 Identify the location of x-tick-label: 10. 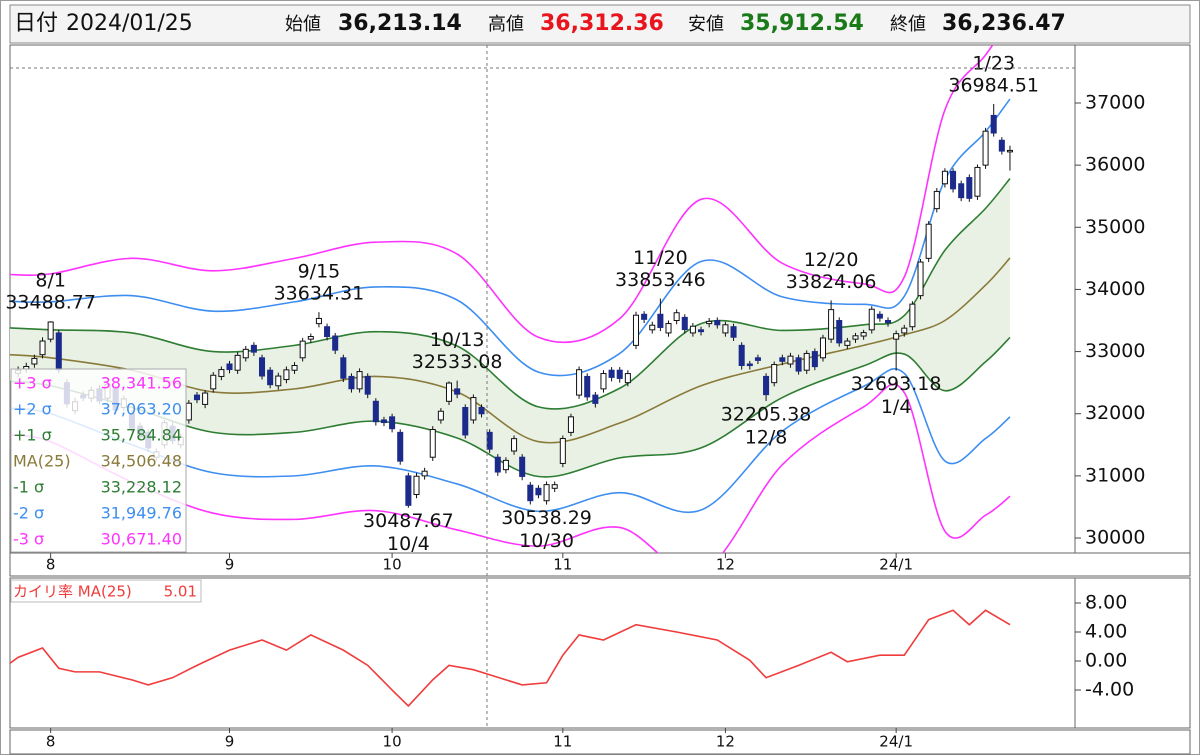
(392, 742).